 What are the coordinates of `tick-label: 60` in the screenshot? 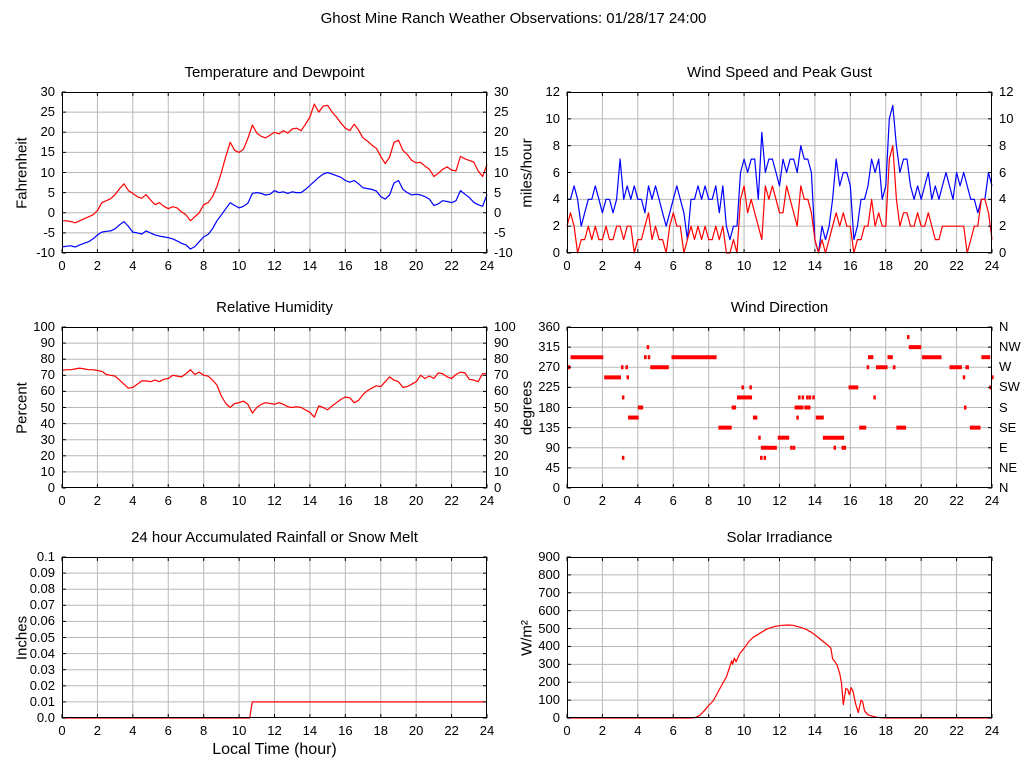 It's located at (501, 391).